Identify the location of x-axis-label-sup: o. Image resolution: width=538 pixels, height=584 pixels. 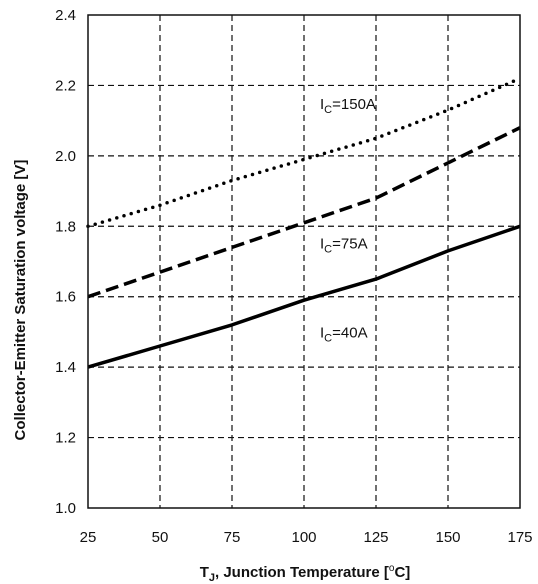
(392, 568).